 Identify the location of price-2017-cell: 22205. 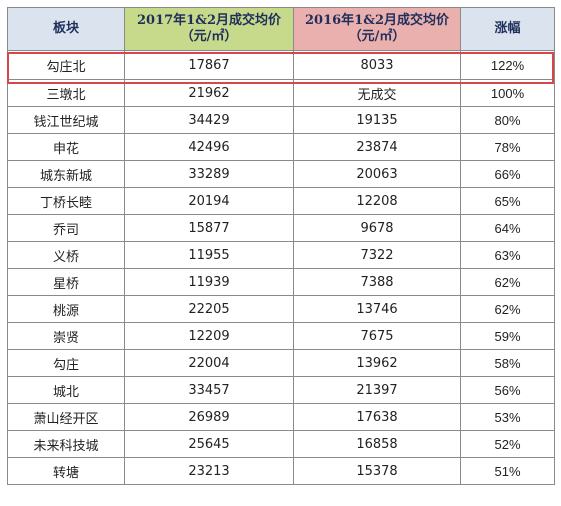
(209, 309).